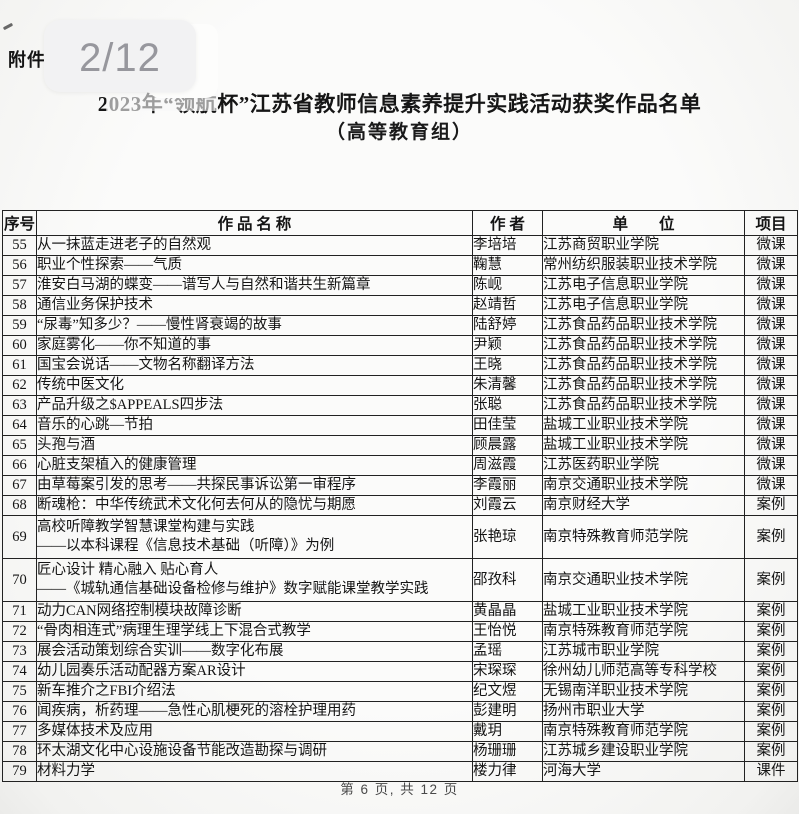  Describe the element at coordinates (507, 580) in the screenshot. I see `cell-author: 邵孜科` at that location.